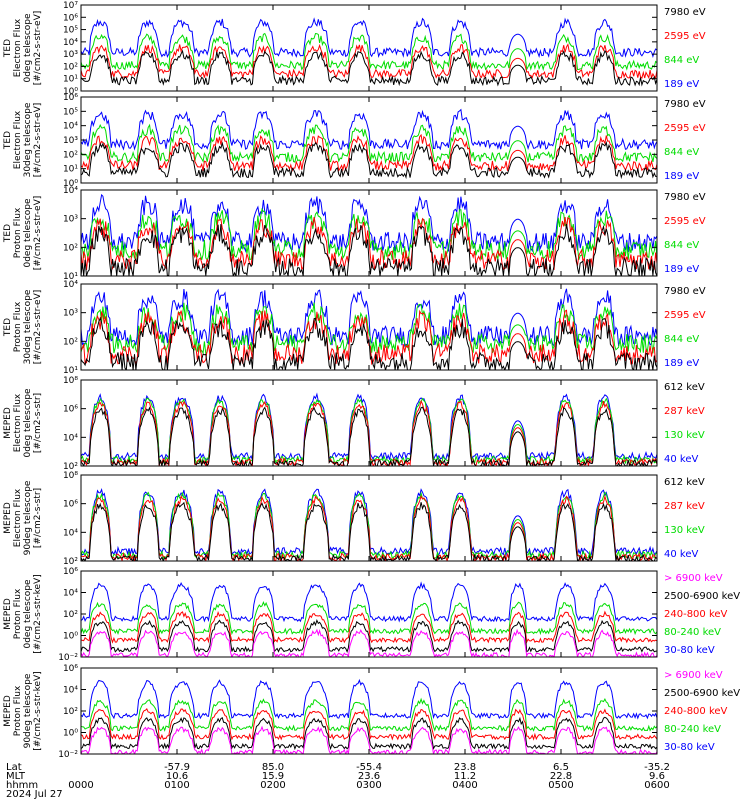  What do you see at coordinates (689, 650) in the screenshot?
I see `legend-entry: 30-80 keV` at bounding box center [689, 650].